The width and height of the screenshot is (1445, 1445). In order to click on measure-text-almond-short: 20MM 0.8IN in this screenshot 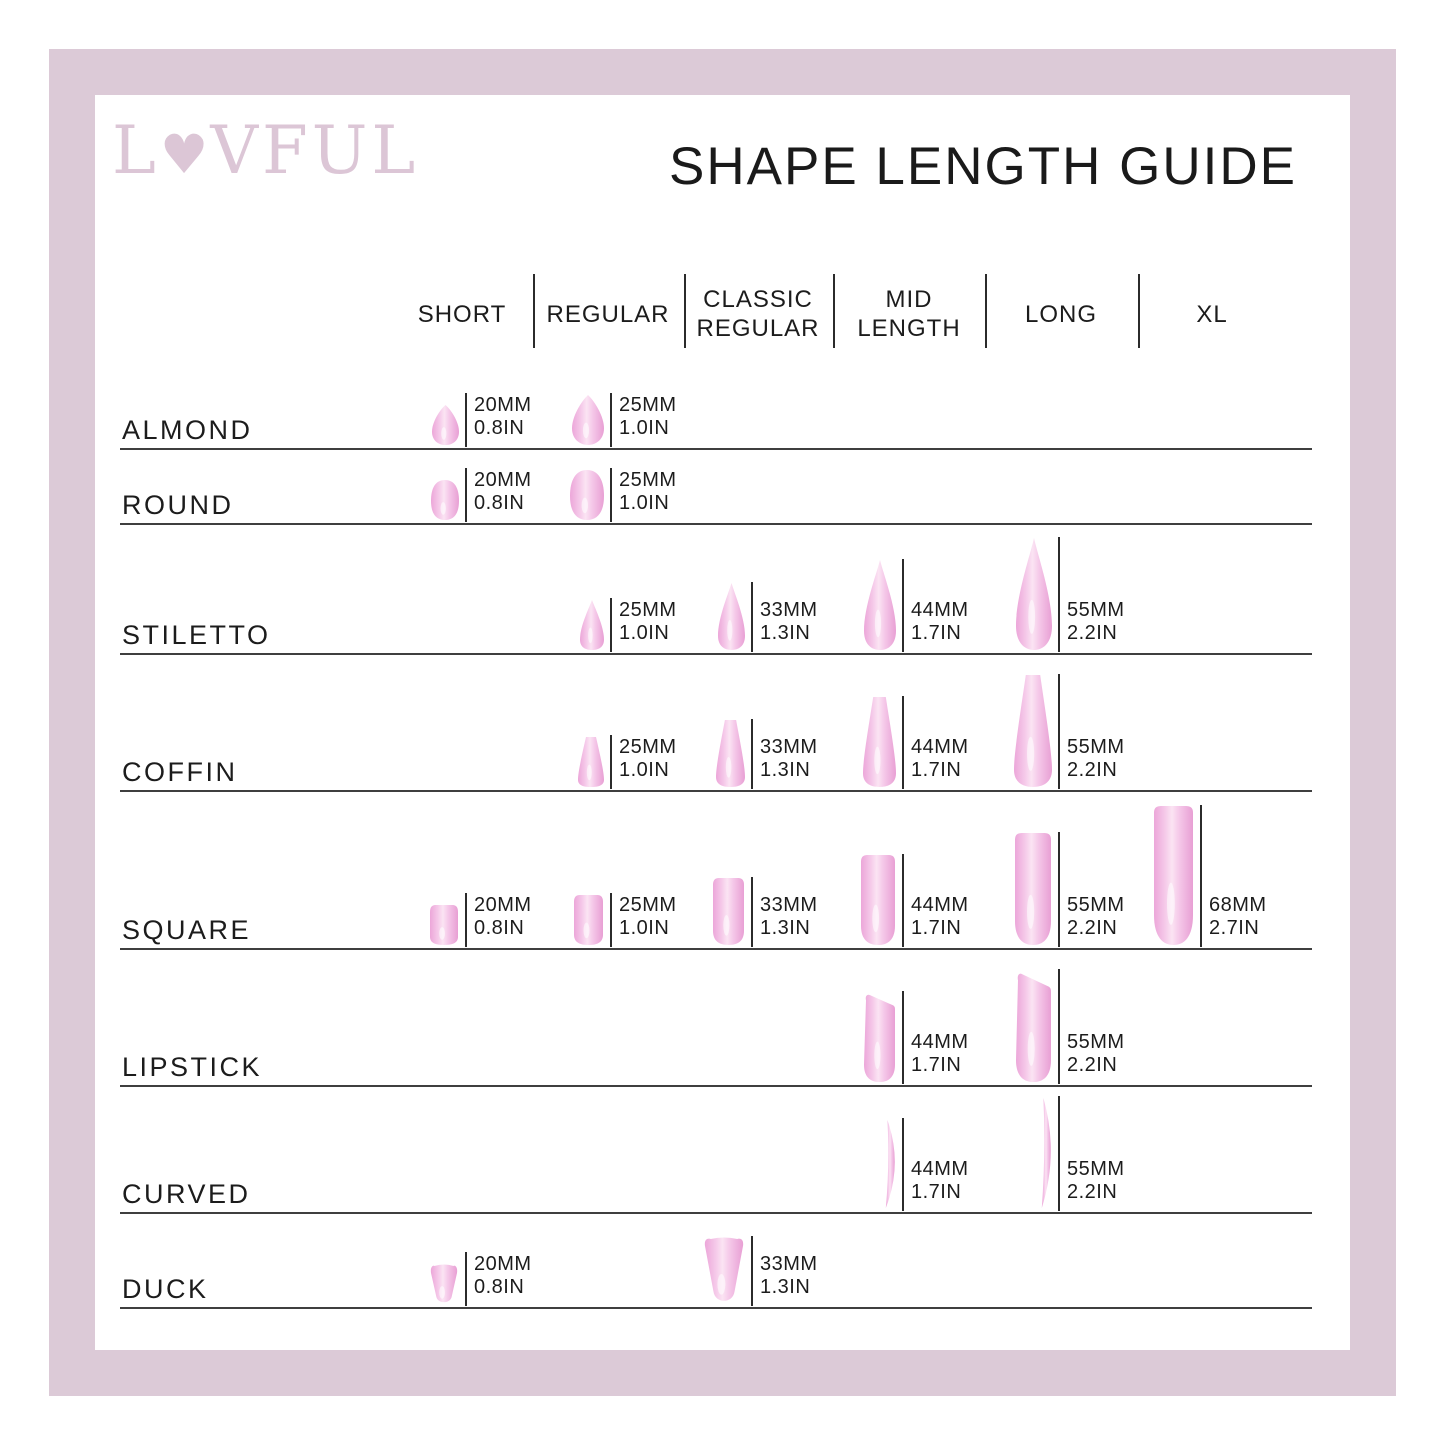, I will do `click(503, 417)`.